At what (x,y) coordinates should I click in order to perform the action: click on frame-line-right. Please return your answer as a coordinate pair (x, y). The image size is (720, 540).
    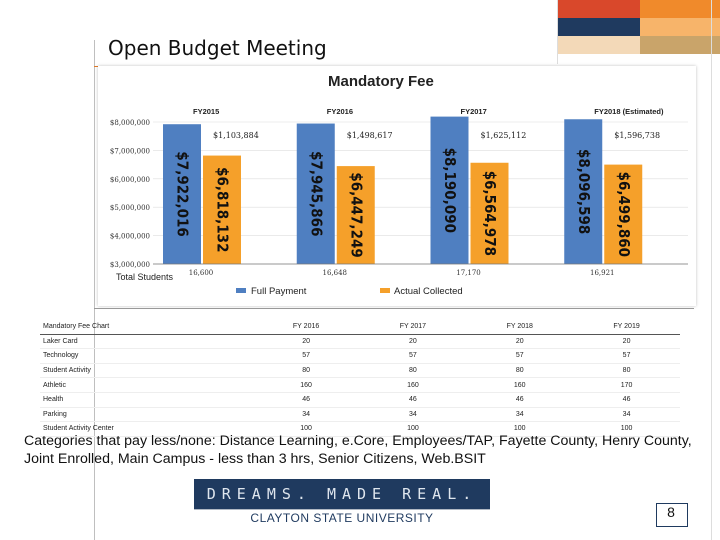
    Looking at the image, I should click on (711, 270).